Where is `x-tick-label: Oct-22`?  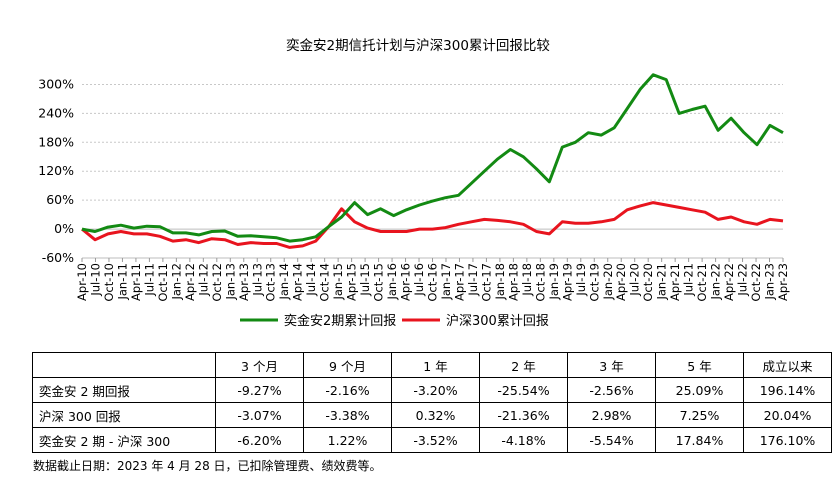
x-tick-label: Oct-22 is located at coordinates (756, 282).